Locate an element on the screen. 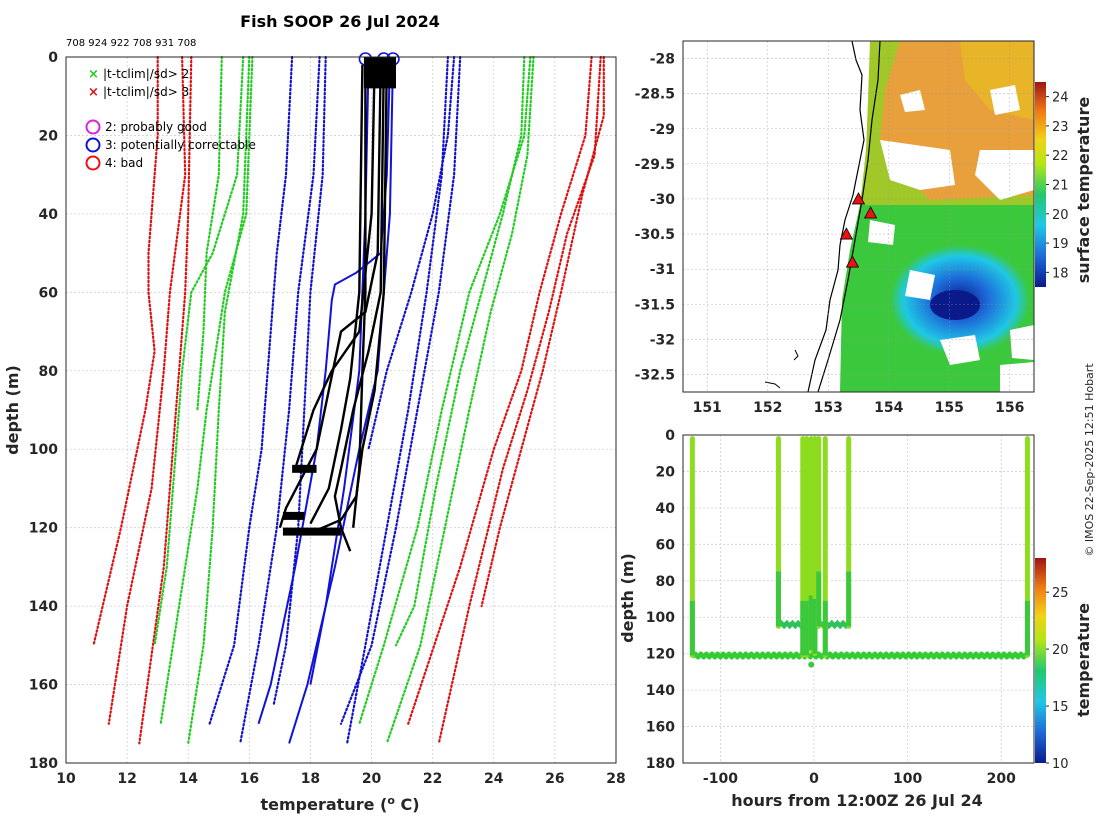 This screenshot has height=820, width=1100. profile-x-tick: 10 is located at coordinates (66, 779).